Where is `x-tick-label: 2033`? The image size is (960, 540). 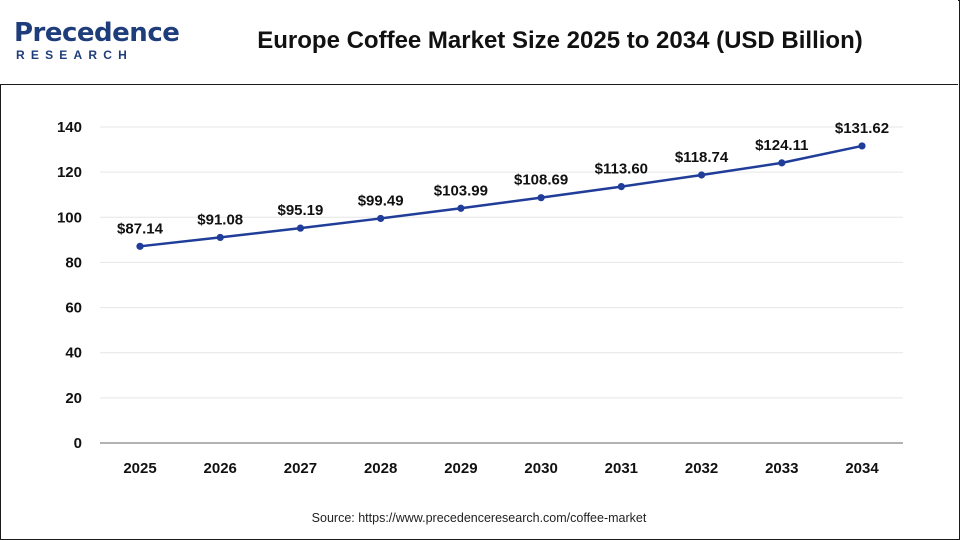 x-tick-label: 2033 is located at coordinates (781, 468).